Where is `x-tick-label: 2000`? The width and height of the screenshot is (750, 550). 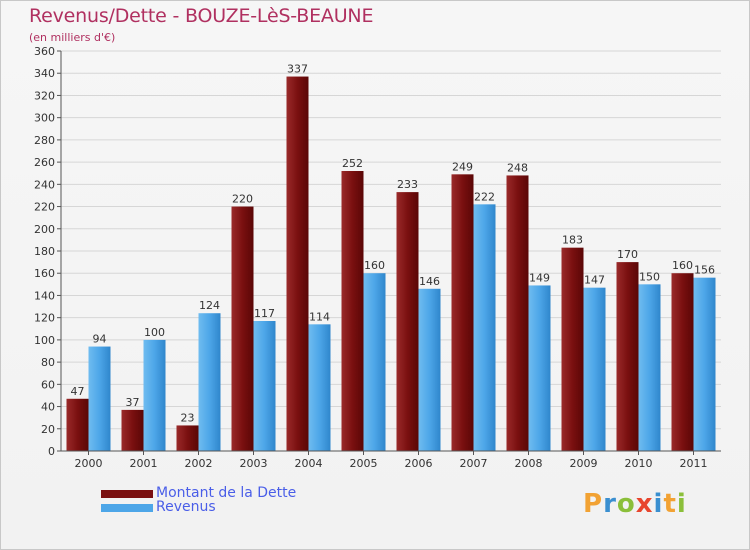
x-tick-label: 2000 is located at coordinates (89, 463).